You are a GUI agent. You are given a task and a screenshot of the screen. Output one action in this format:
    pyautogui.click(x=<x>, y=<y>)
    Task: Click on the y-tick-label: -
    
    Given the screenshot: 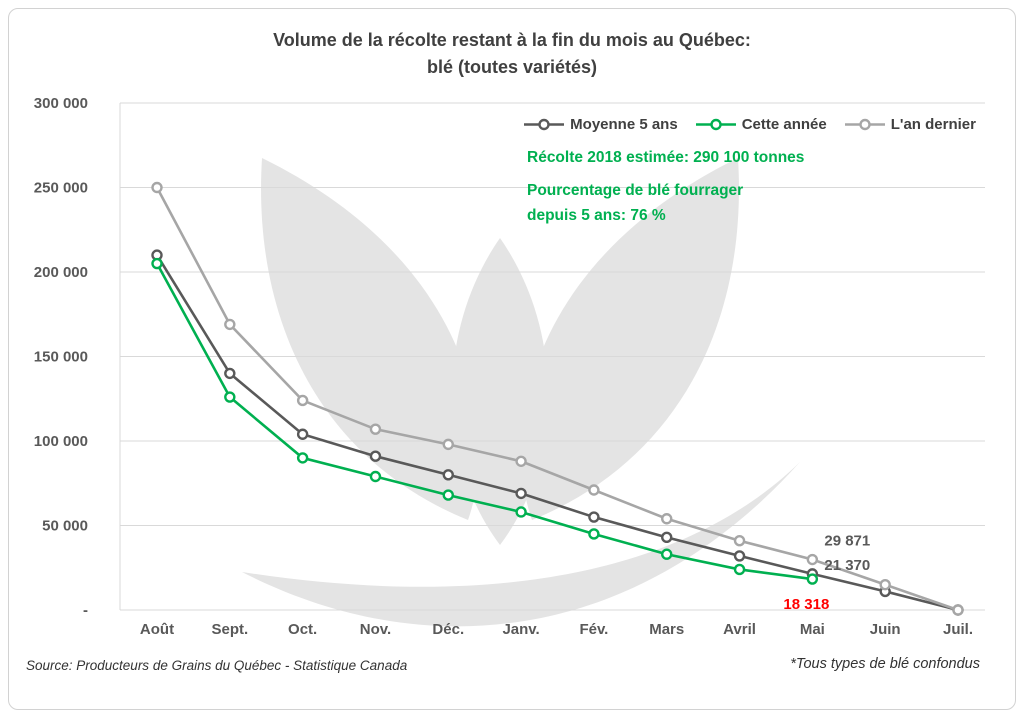 What is the action you would take?
    pyautogui.click(x=85, y=610)
    